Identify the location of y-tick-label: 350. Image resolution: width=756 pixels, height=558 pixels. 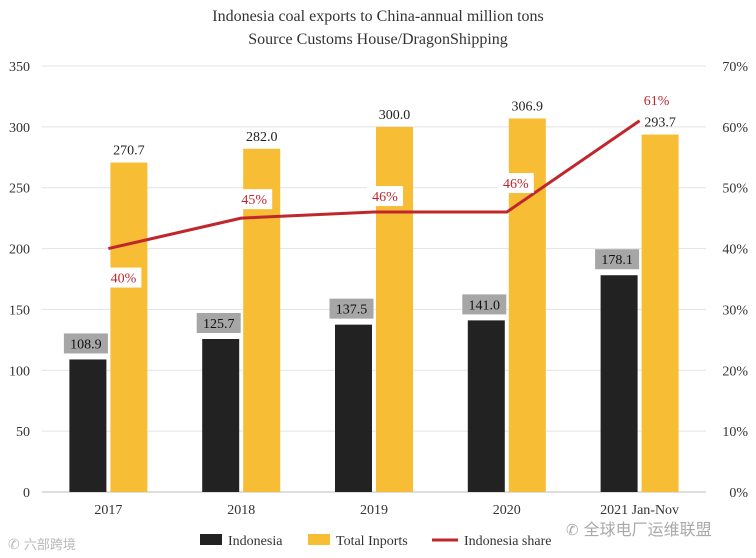
(19, 67).